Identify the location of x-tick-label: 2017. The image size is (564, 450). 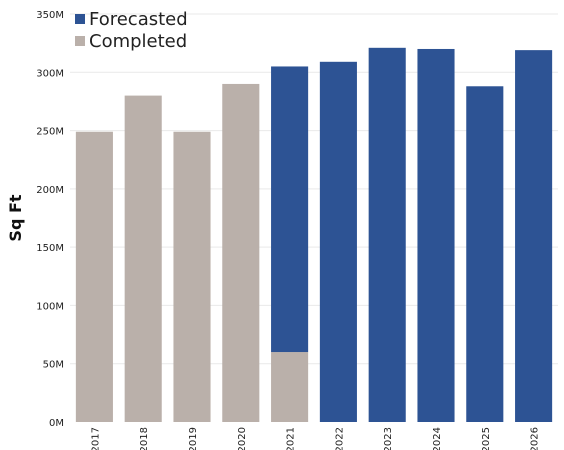
(95, 438).